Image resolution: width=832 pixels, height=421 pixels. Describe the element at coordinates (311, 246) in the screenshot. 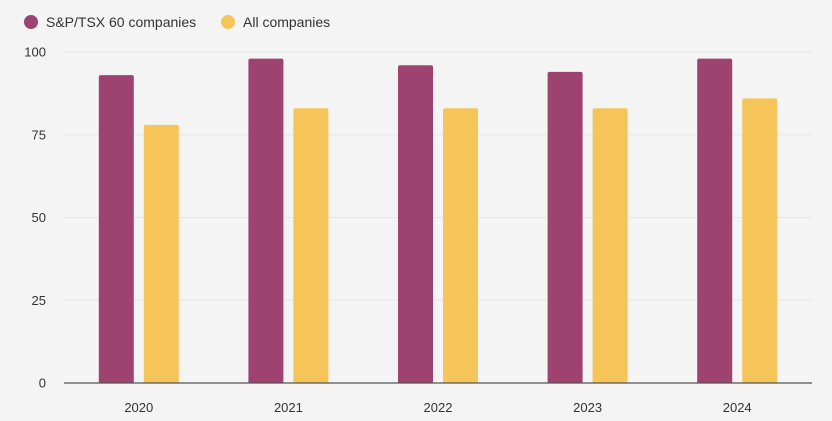

I see `bar-all-companies-2021` at that location.